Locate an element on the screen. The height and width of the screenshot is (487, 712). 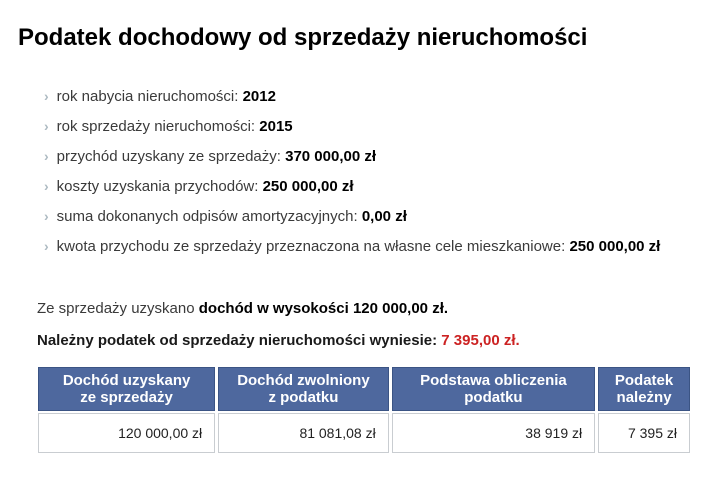
detail-label: przychód uzyskany ze sprzedaży: is located at coordinates (171, 156).